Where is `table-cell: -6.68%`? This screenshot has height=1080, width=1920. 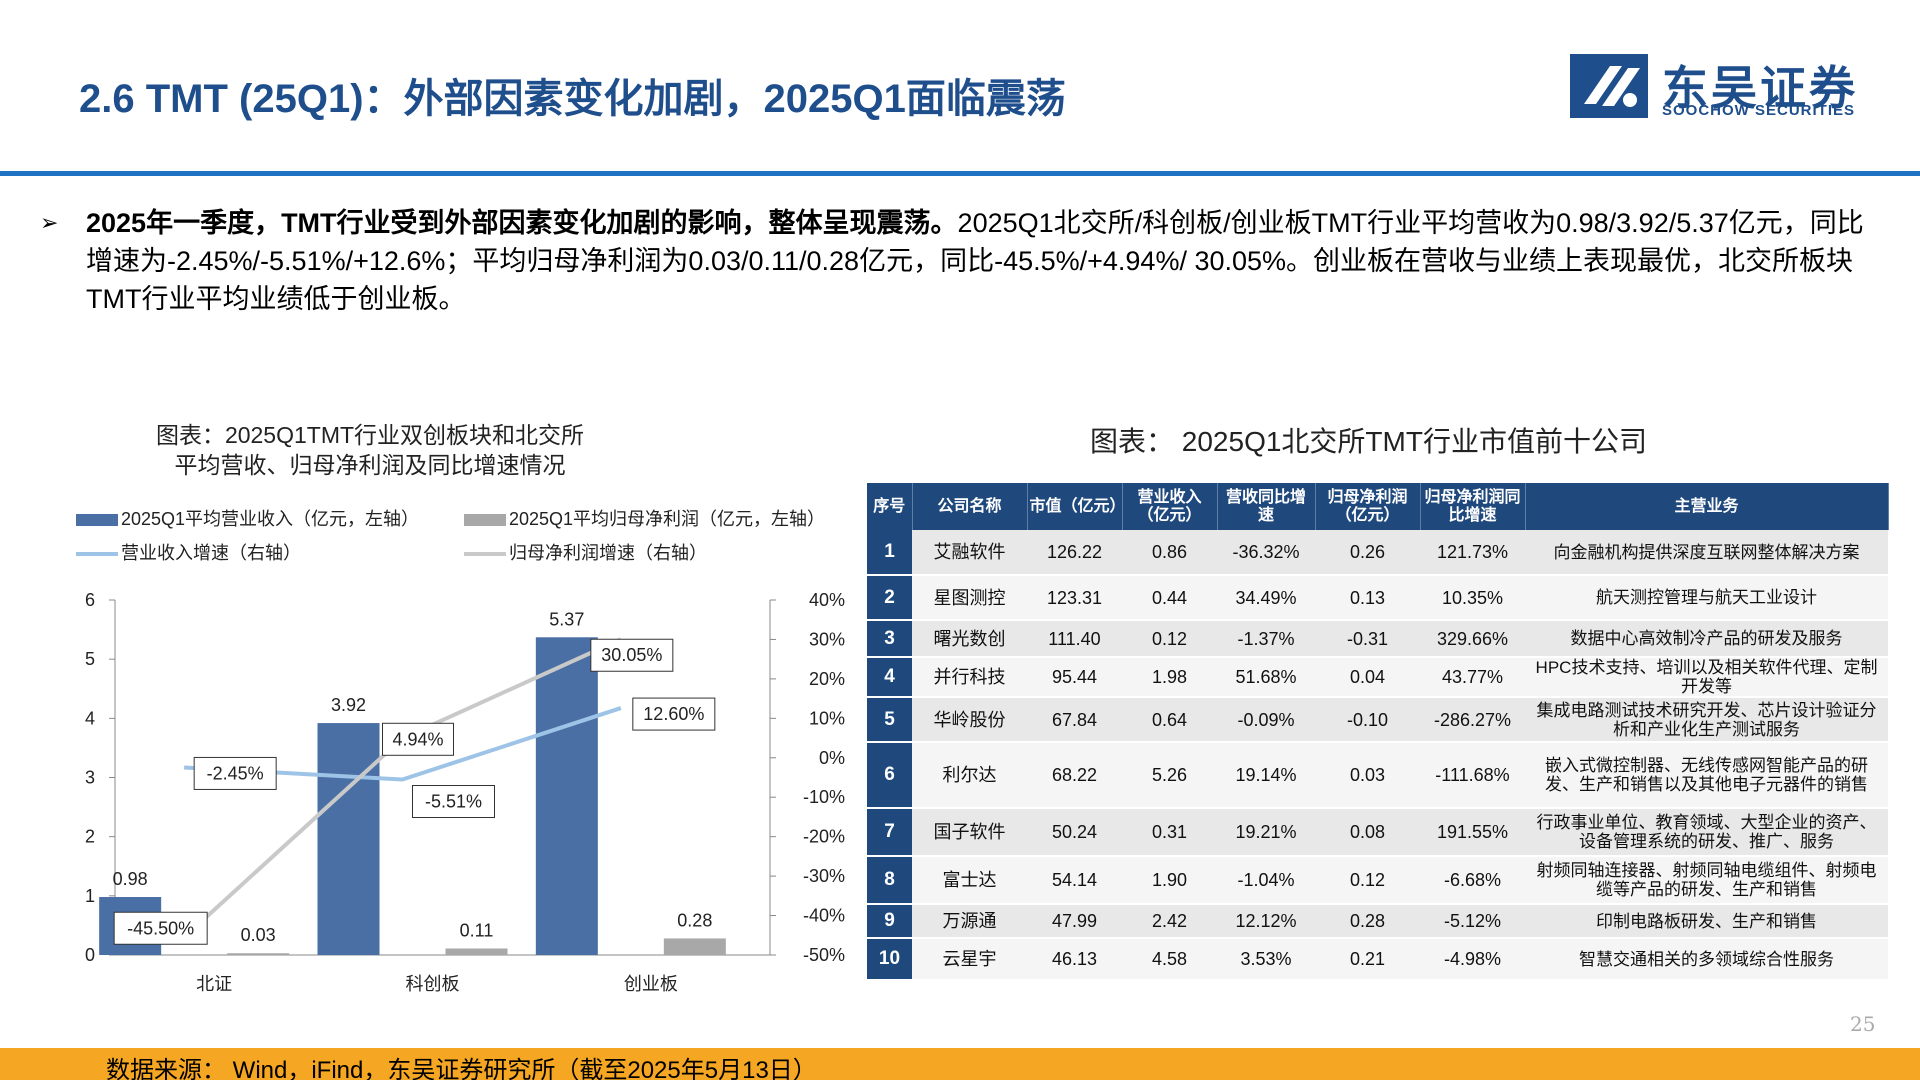 table-cell: -6.68% is located at coordinates (1472, 880).